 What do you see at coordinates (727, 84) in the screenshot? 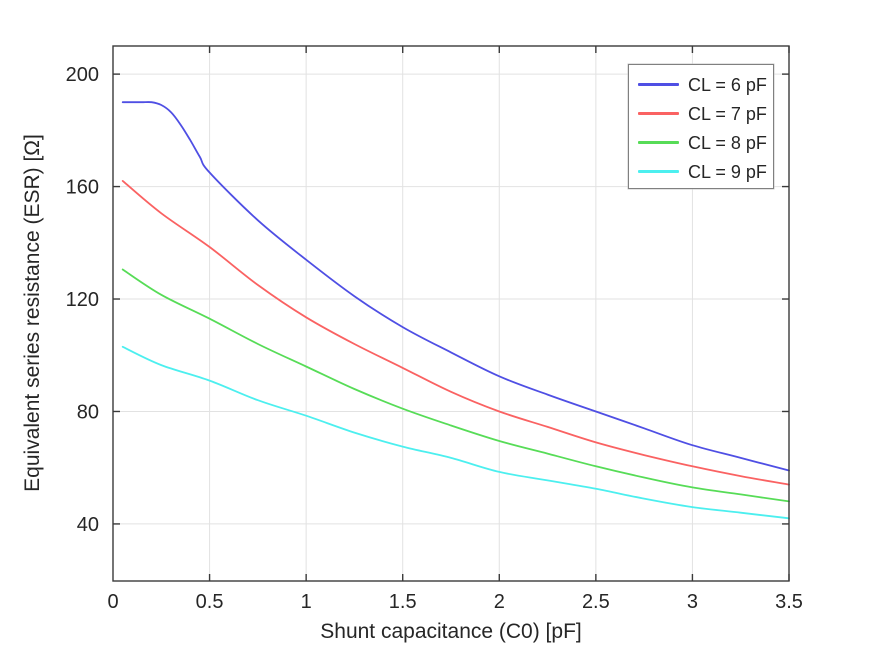
I see `legend-label: CL = 6 pF` at bounding box center [727, 84].